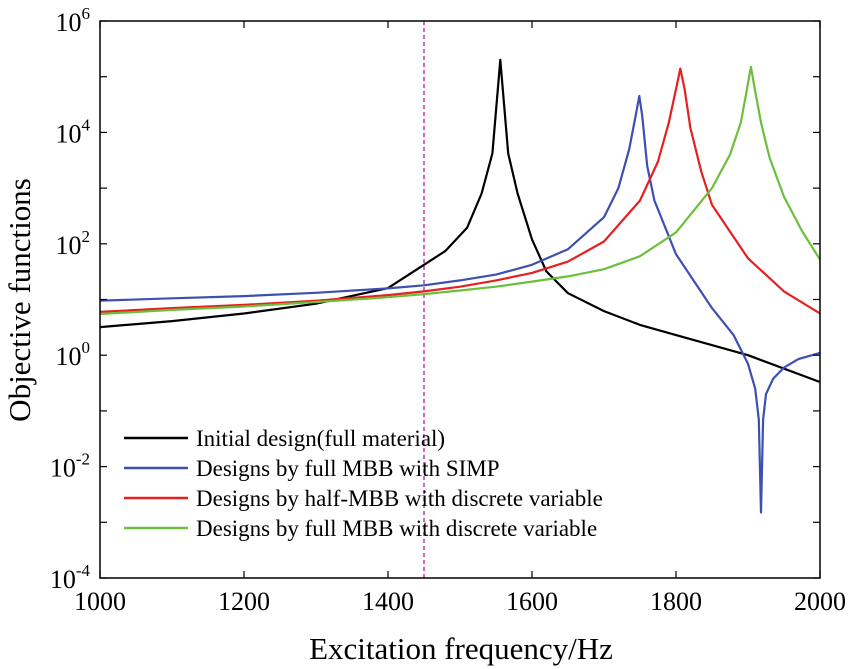 Image resolution: width=857 pixels, height=669 pixels. What do you see at coordinates (388, 601) in the screenshot?
I see `x-tick-label: 1400` at bounding box center [388, 601].